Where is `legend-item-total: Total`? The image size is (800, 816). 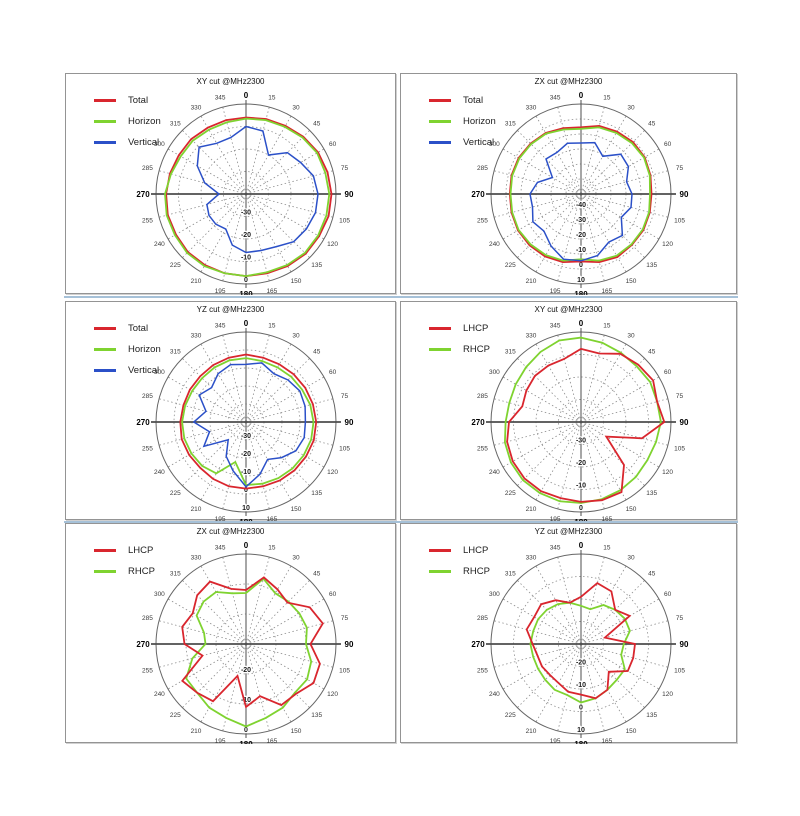 legend-item-total: Total is located at coordinates (127, 328).